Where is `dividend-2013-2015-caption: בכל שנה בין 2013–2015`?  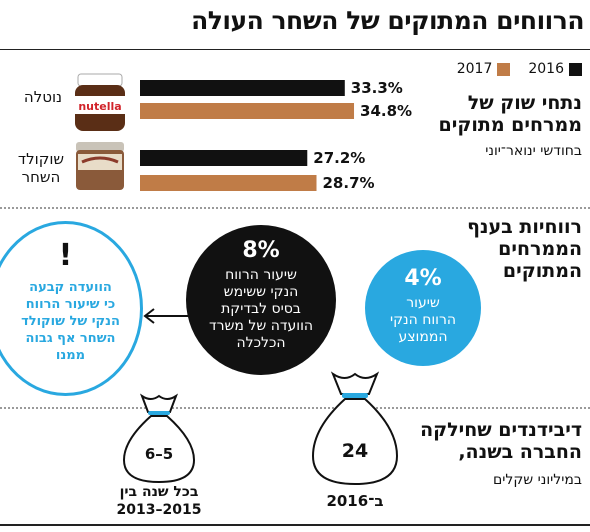 dividend-2013-2015-caption: בכל שנה בין 2013–2015 is located at coordinates (159, 501).